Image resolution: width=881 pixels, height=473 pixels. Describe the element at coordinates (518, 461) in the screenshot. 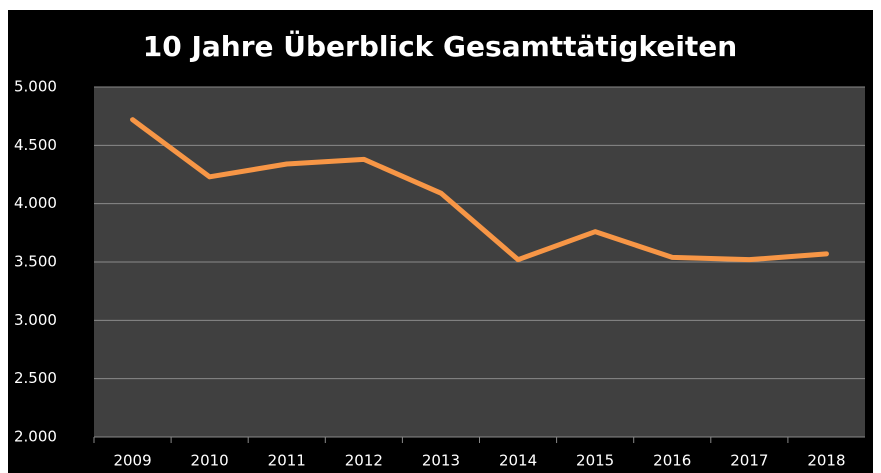

I see `x-tick-label: 2014` at that location.